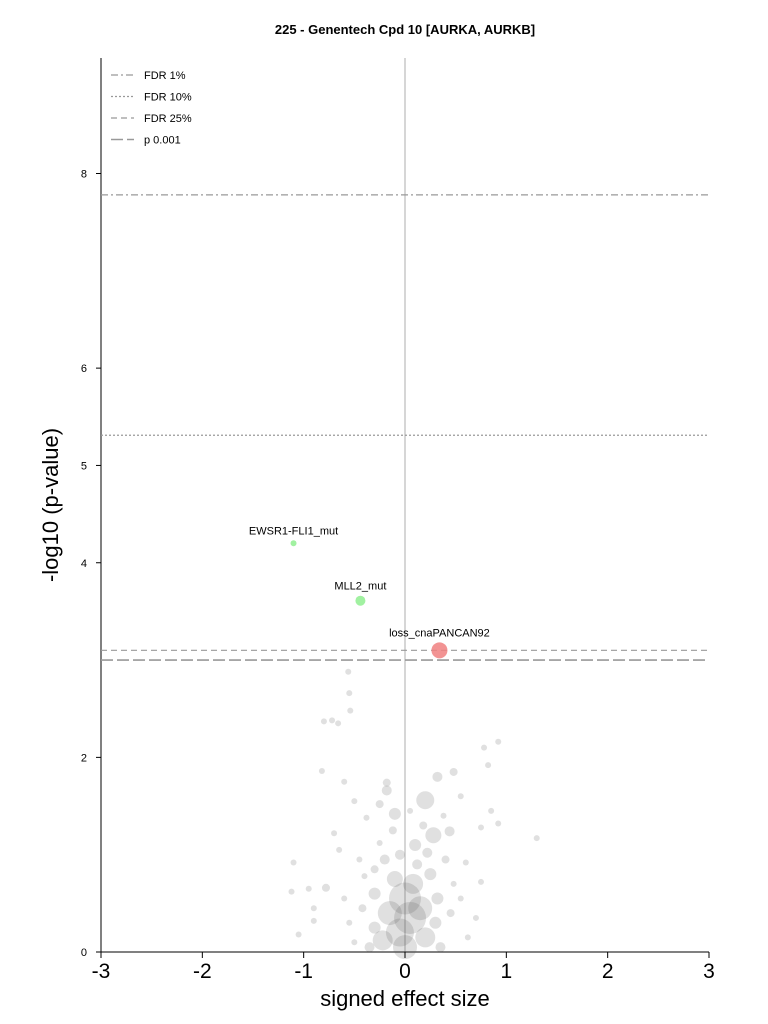 The width and height of the screenshot is (768, 1024). I want to click on y-axis-label: -log10 (p-value), so click(50, 505).